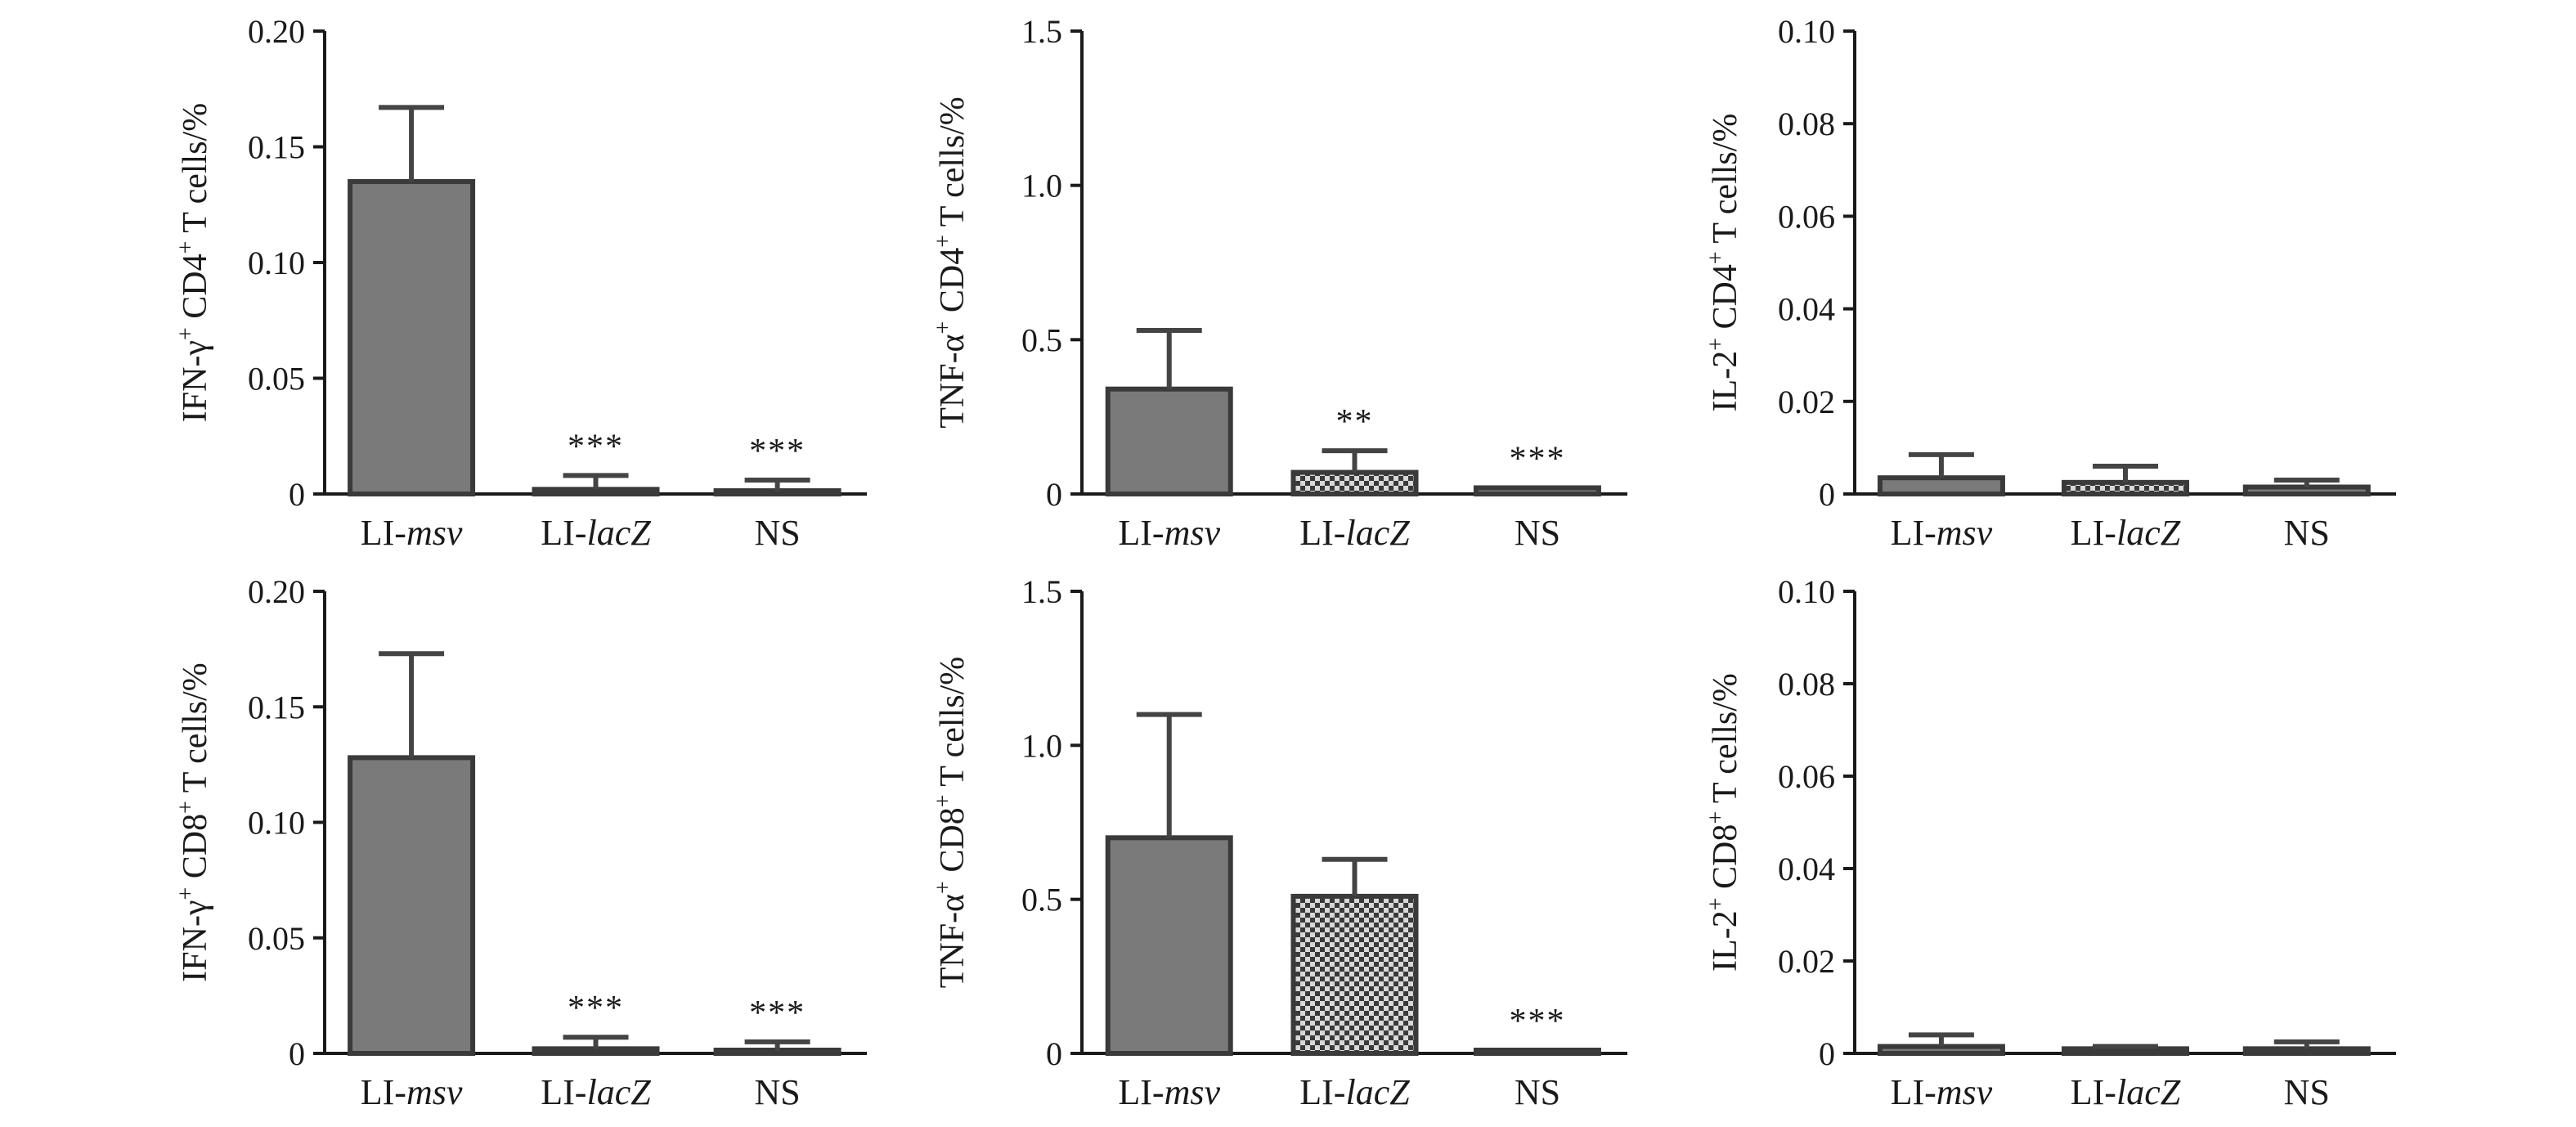 The width and height of the screenshot is (2576, 1127). Describe the element at coordinates (1723, 822) in the screenshot. I see `y-axis-label: IL-2+ CD8+ T cells/%` at that location.